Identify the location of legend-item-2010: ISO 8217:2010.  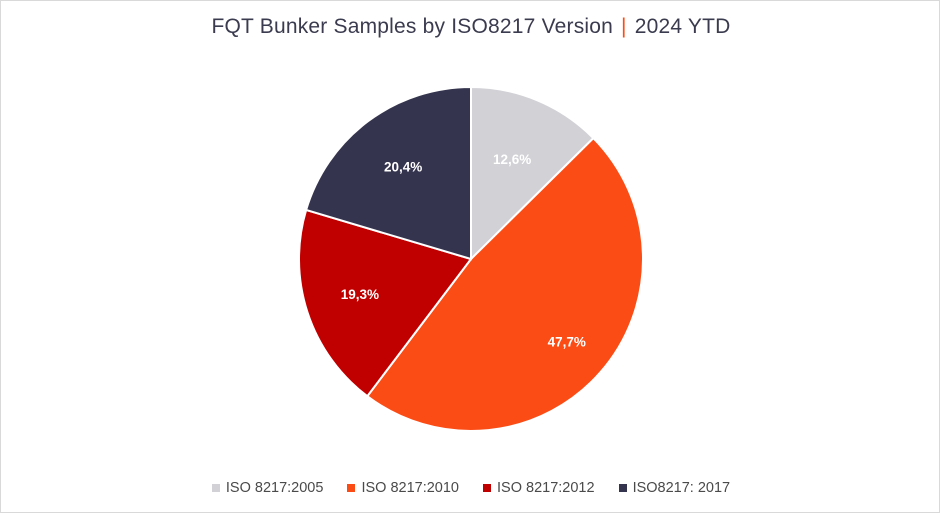
(403, 488).